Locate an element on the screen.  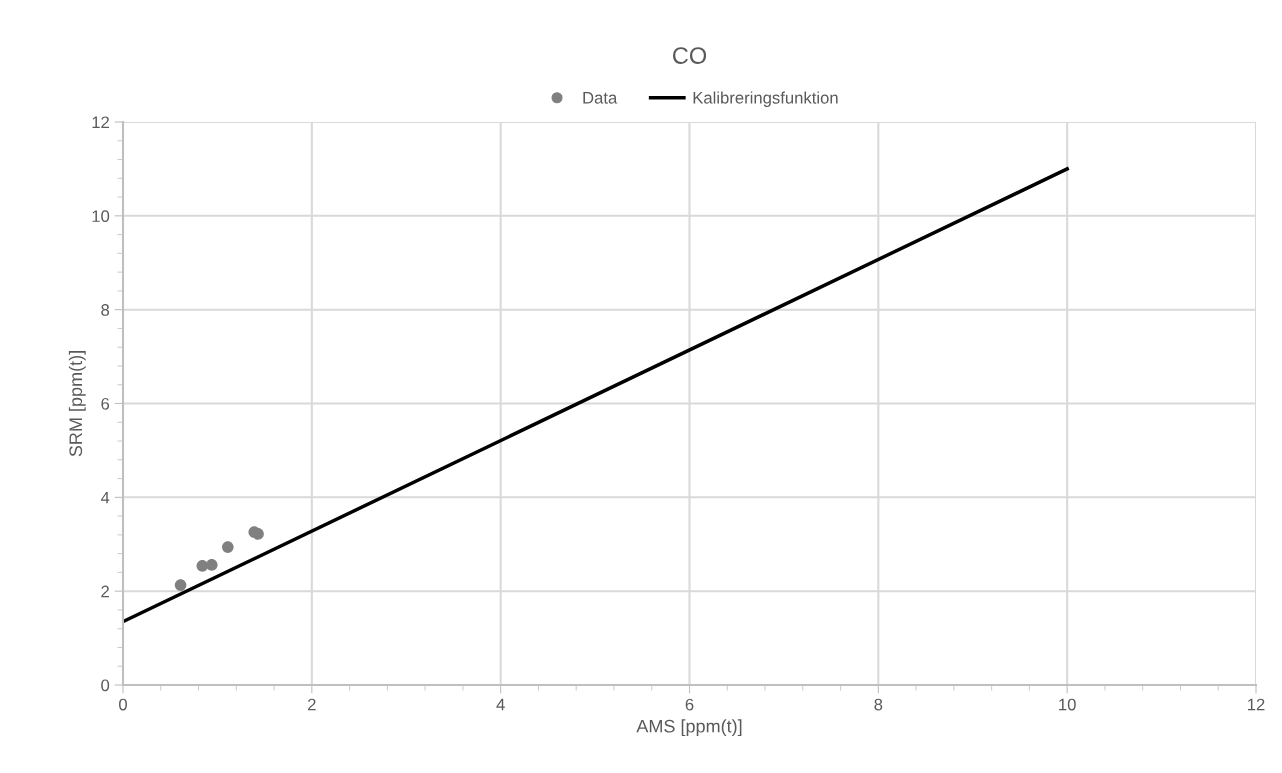
y-tick-label: 4 is located at coordinates (105, 497).